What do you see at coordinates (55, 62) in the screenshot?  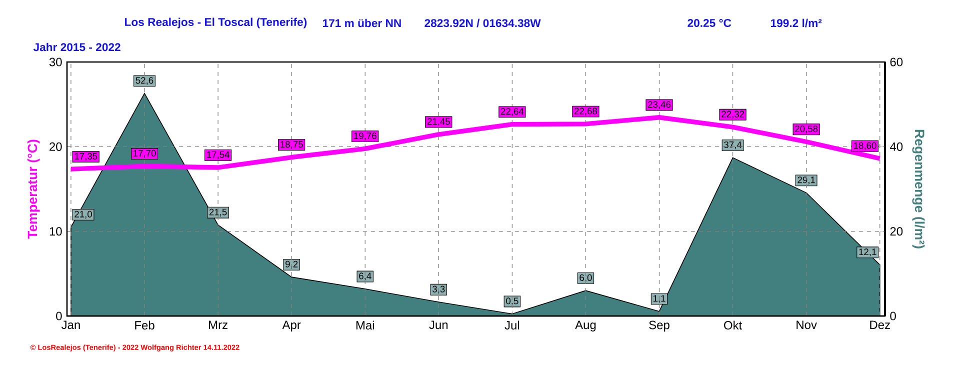 I see `y-tick-label: 30` at bounding box center [55, 62].